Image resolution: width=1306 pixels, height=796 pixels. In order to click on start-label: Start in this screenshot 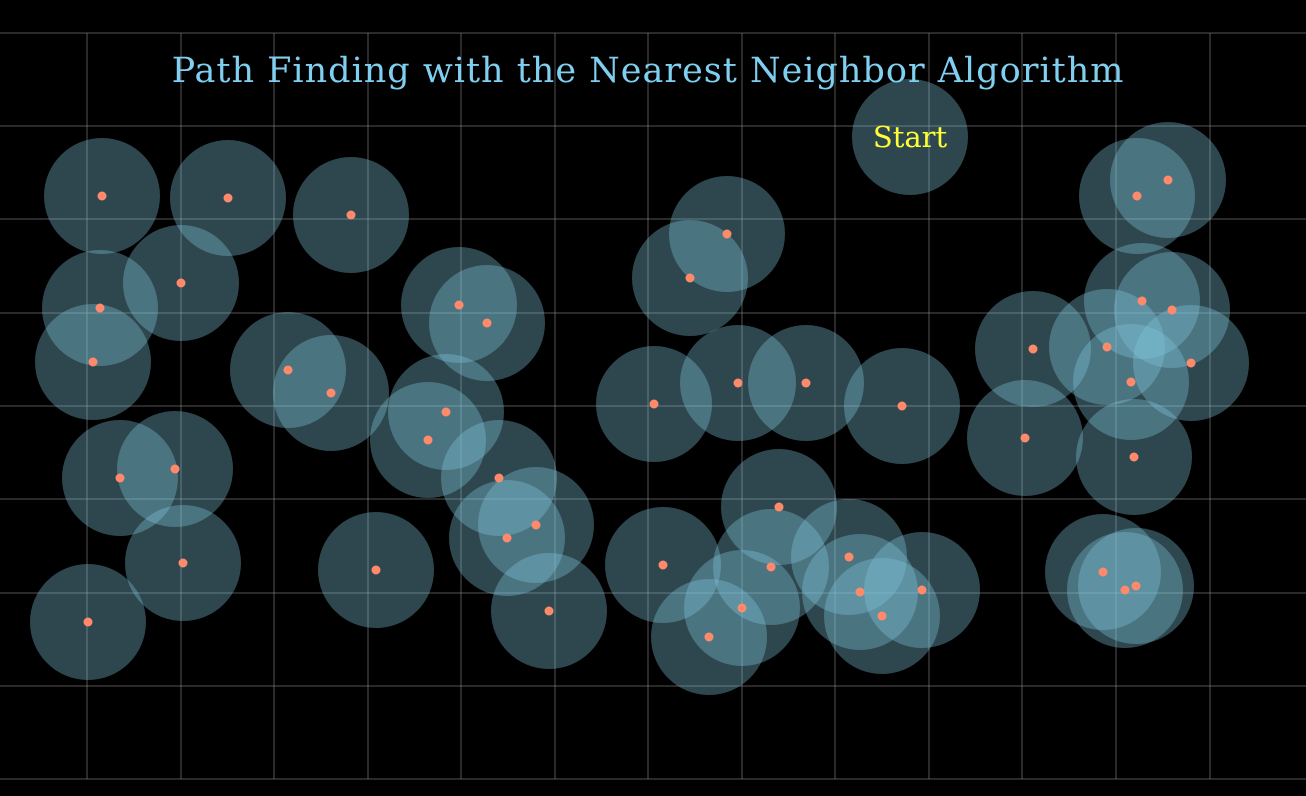, I will do `click(910, 137)`.